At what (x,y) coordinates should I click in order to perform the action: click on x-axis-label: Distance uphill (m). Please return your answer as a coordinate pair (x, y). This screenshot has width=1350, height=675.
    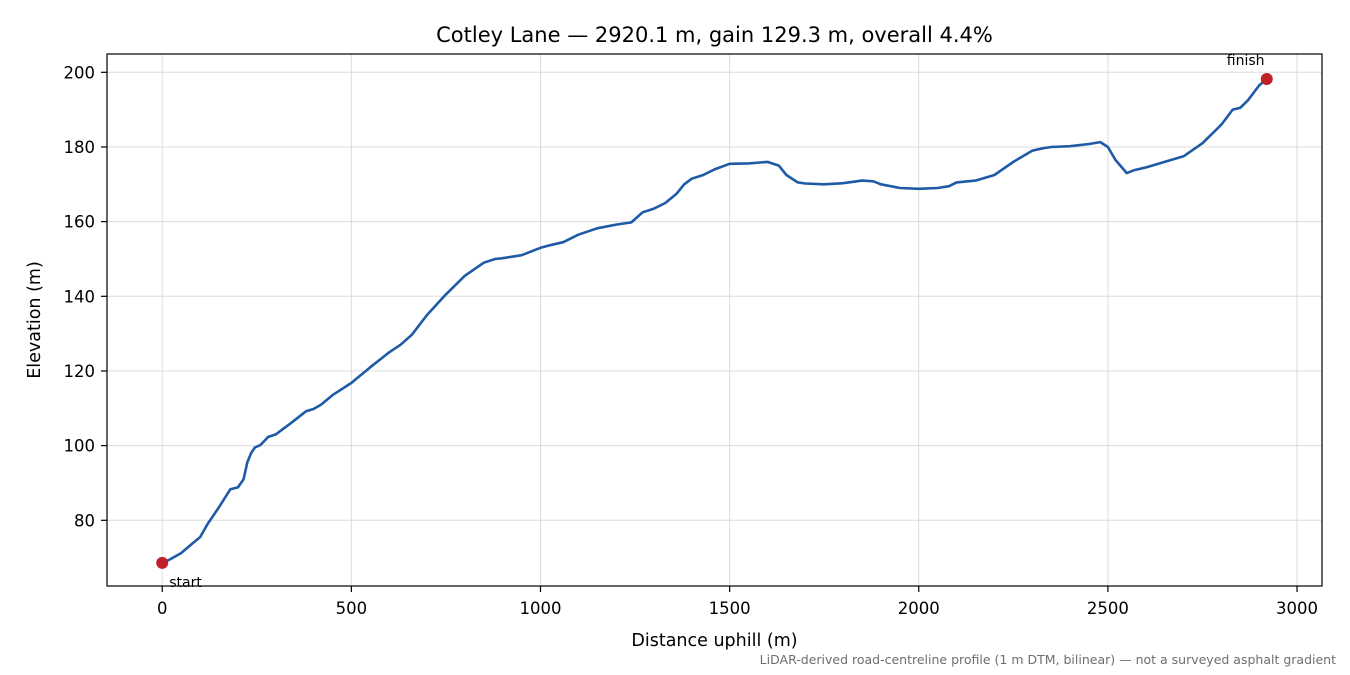
    Looking at the image, I should click on (714, 641).